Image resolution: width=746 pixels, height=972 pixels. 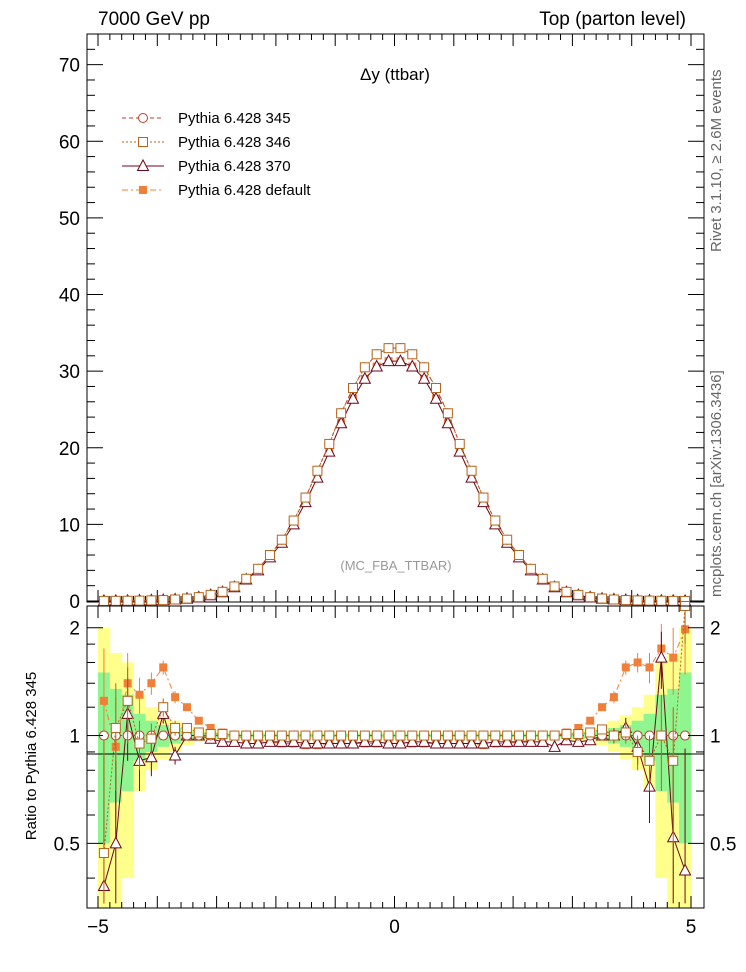 I want to click on y-tick-label: 60, so click(x=69, y=142).